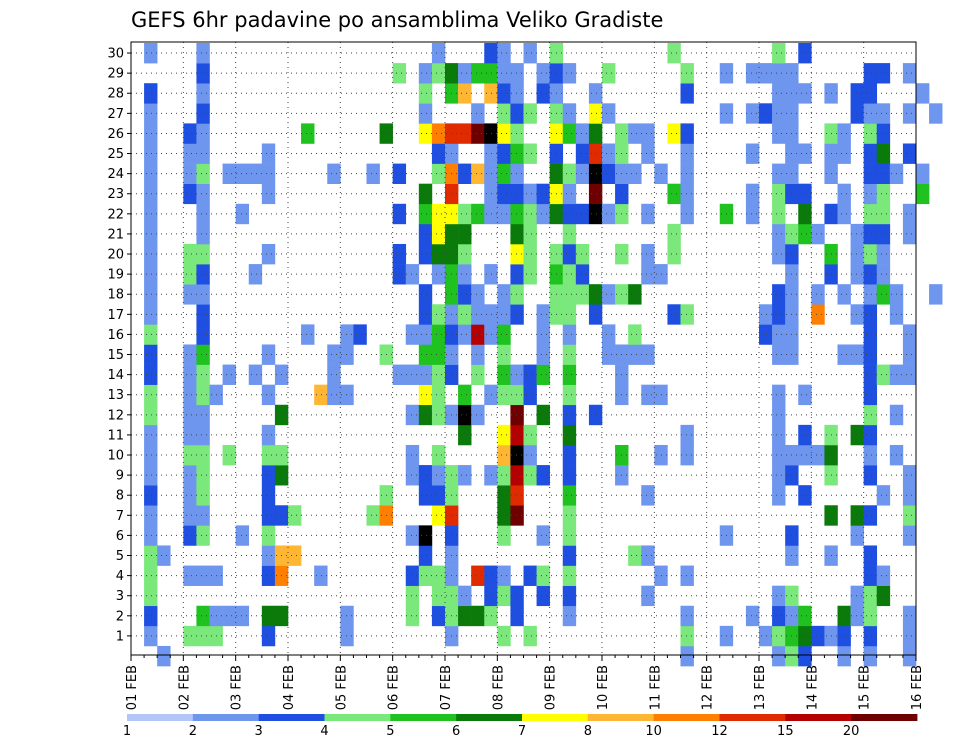 This screenshot has width=960, height=742. I want to click on y-tick-label: 20, so click(115, 255).